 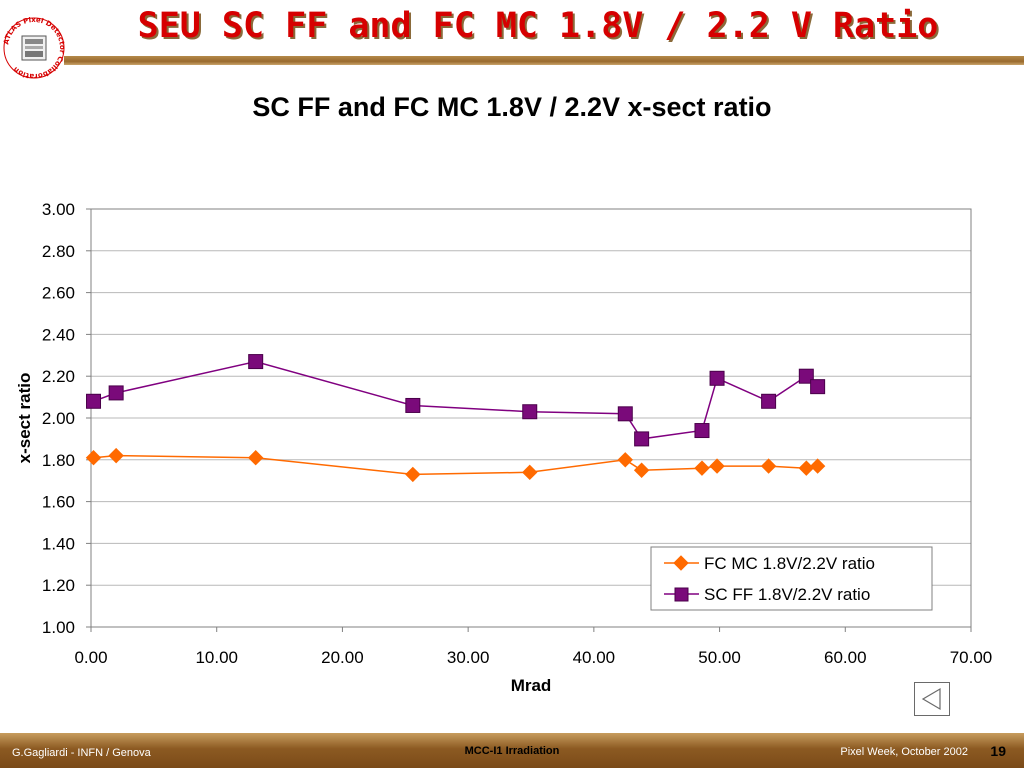 What do you see at coordinates (58, 209) in the screenshot?
I see `y-tick-label: 3.00` at bounding box center [58, 209].